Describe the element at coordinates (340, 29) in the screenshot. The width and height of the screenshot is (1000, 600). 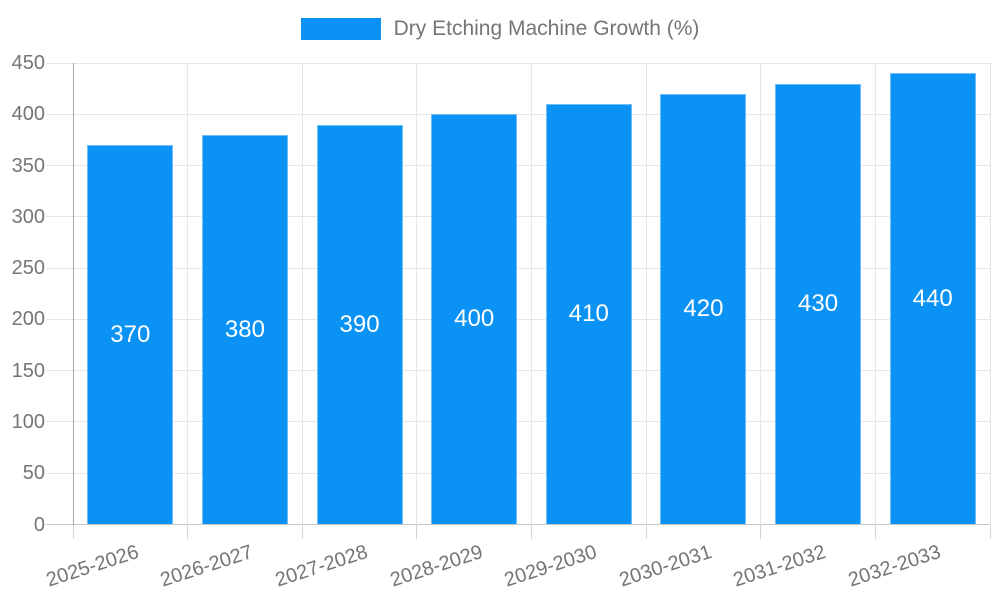
I see `legend-swatch-icon` at that location.